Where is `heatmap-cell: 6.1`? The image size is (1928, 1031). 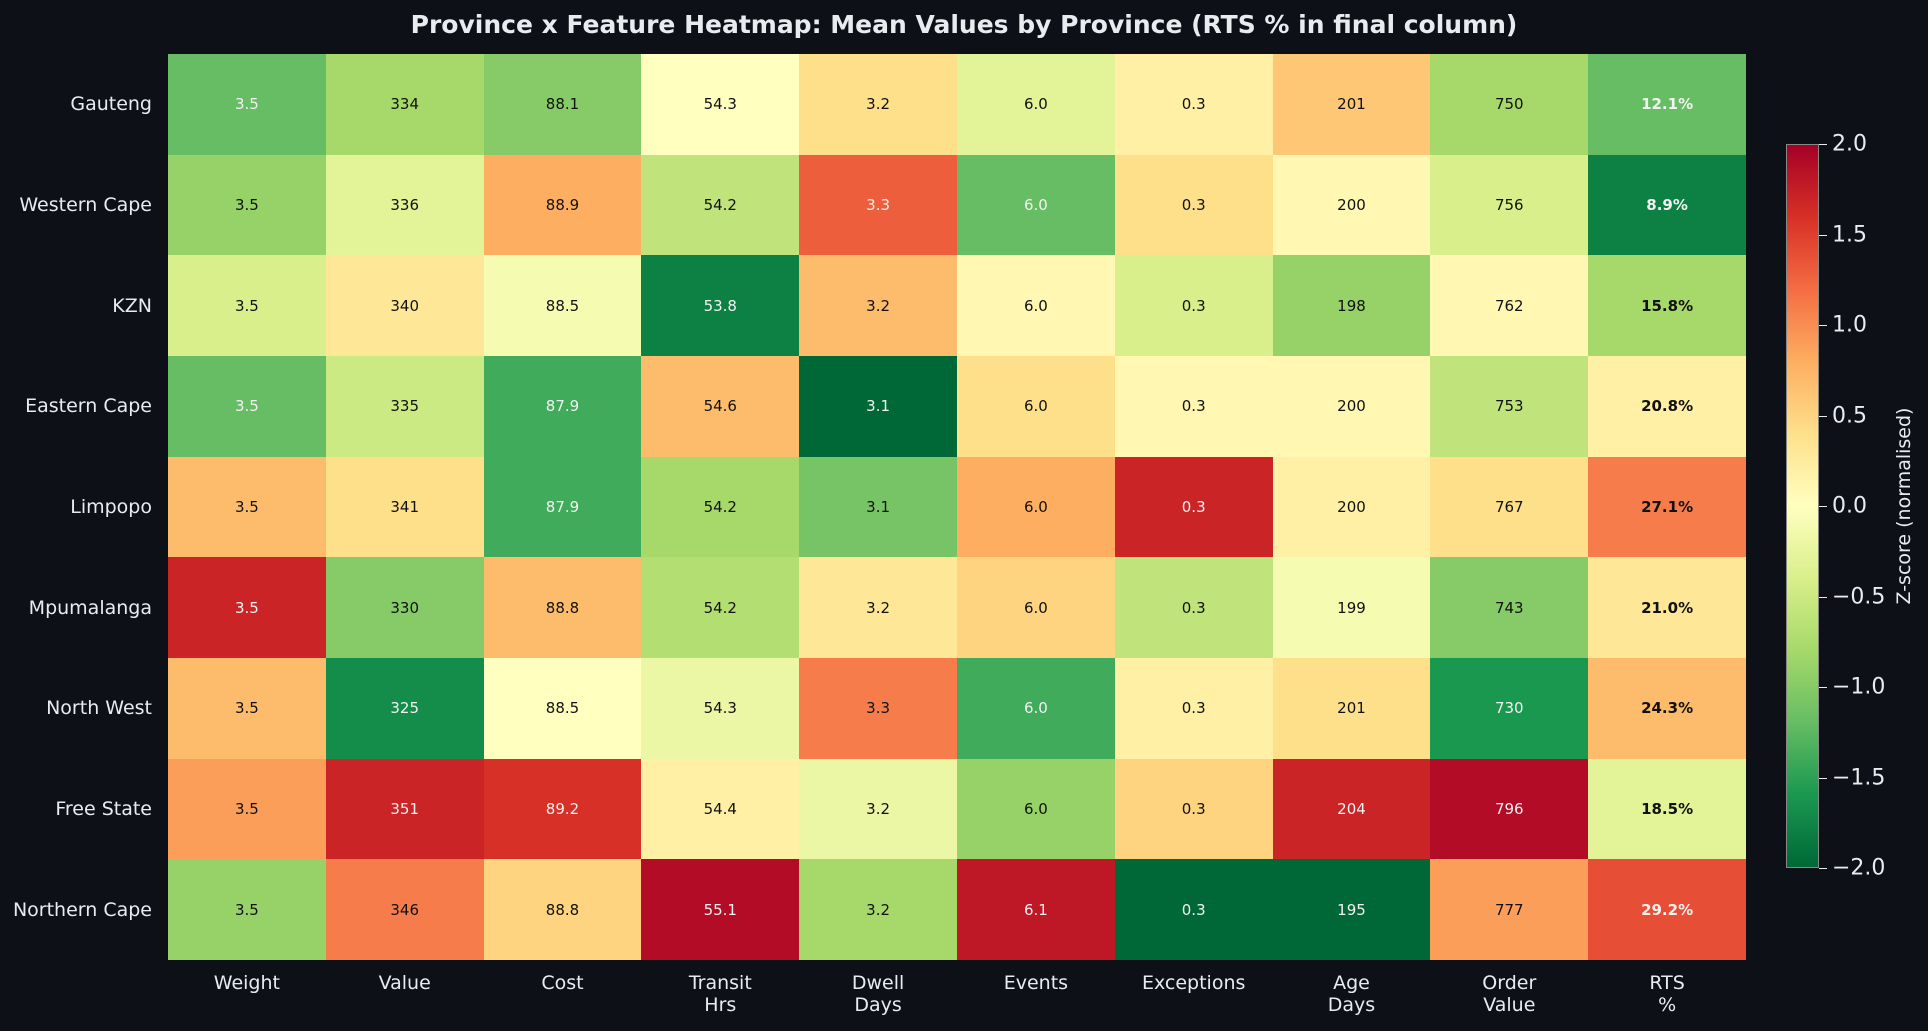 heatmap-cell: 6.1 is located at coordinates (1036, 909).